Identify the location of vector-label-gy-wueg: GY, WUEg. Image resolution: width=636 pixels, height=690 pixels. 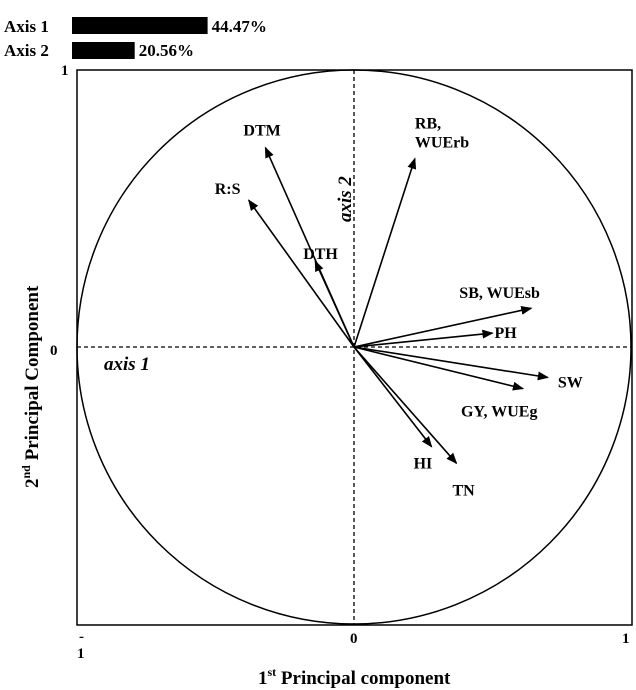
(499, 412).